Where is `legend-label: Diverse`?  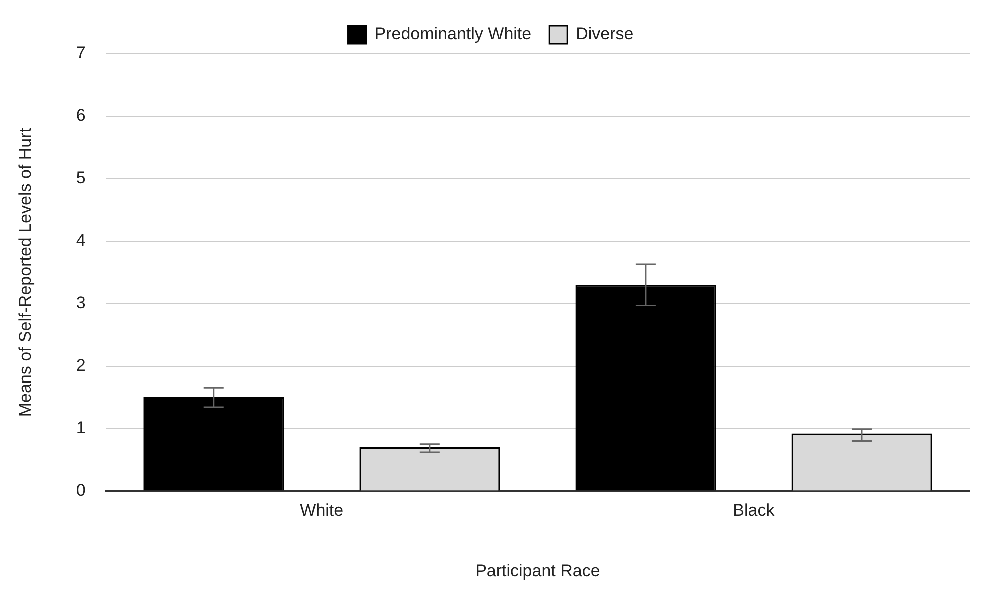
legend-label: Diverse is located at coordinates (605, 34).